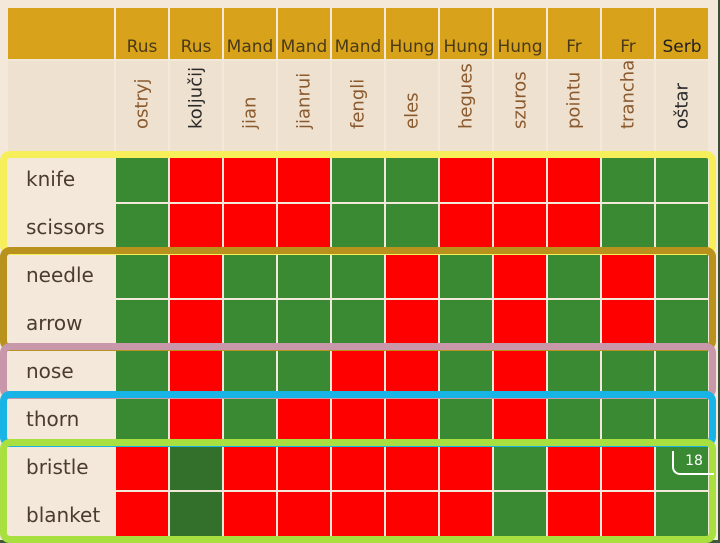 This screenshot has width=720, height=543. Describe the element at coordinates (61, 107) in the screenshot. I see `word-header-corner` at that location.